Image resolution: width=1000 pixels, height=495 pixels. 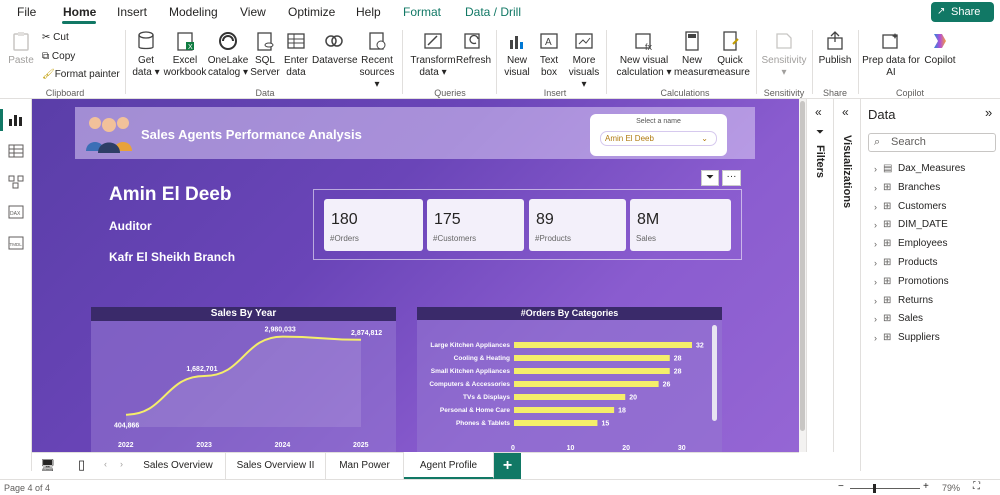 I want to click on bar-value-label: 18, so click(x=622, y=411).